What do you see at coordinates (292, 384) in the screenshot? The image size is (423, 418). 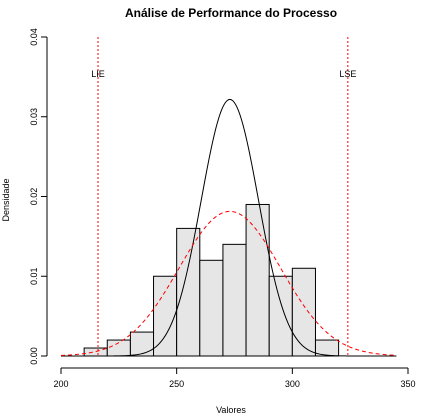 I see `x-tick-label: 300` at bounding box center [292, 384].